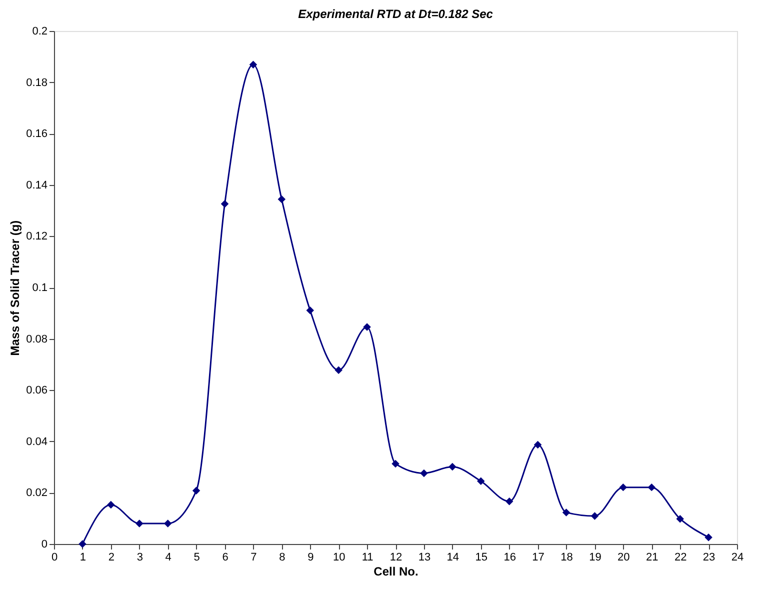  Describe the element at coordinates (624, 558) in the screenshot. I see `x-tick-label: 20` at that location.